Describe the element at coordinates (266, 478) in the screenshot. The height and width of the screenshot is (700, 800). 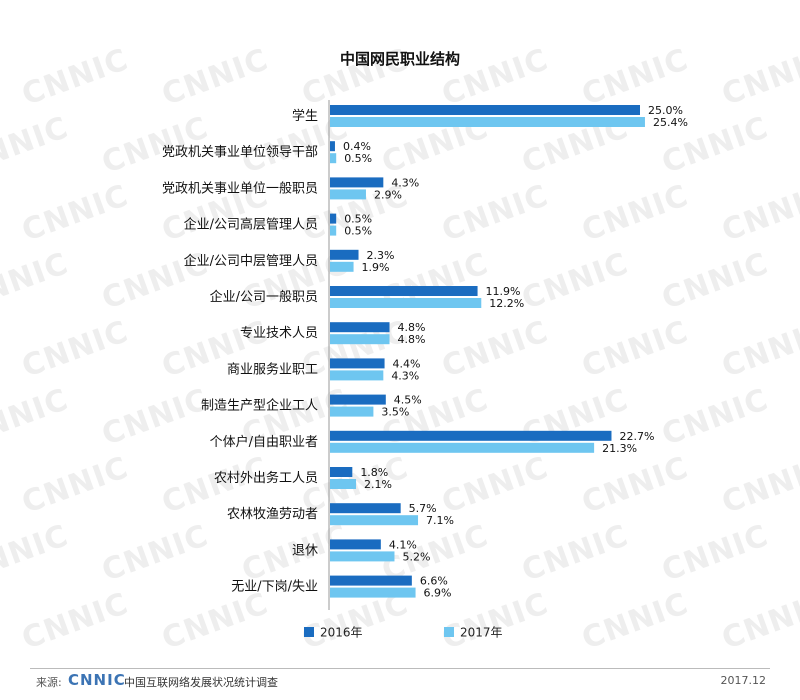
I see `category-label: 农村外出务工人员` at that location.